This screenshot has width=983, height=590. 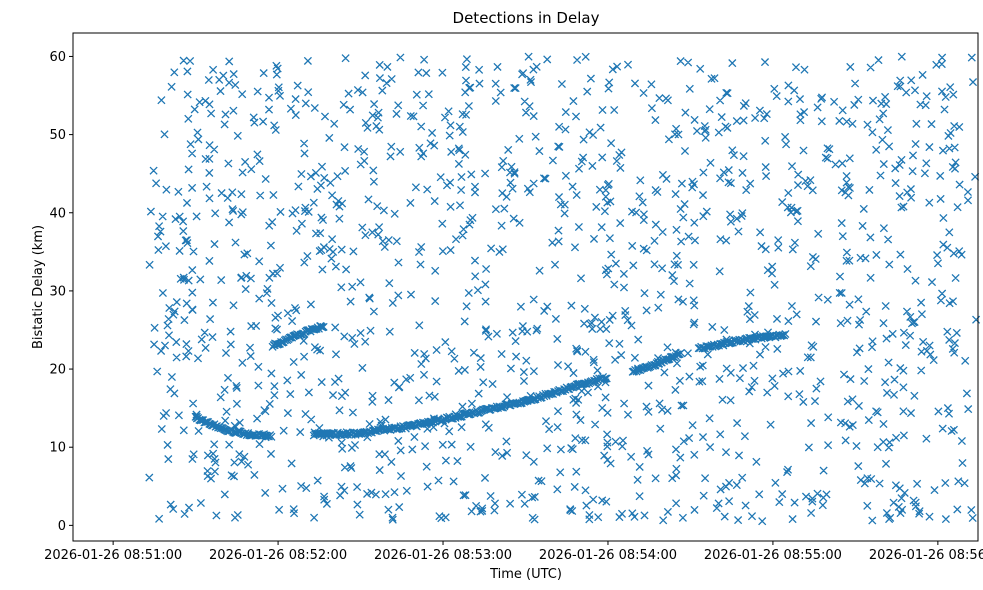 What do you see at coordinates (57, 448) in the screenshot?
I see `y-tick-label: 10` at bounding box center [57, 448].